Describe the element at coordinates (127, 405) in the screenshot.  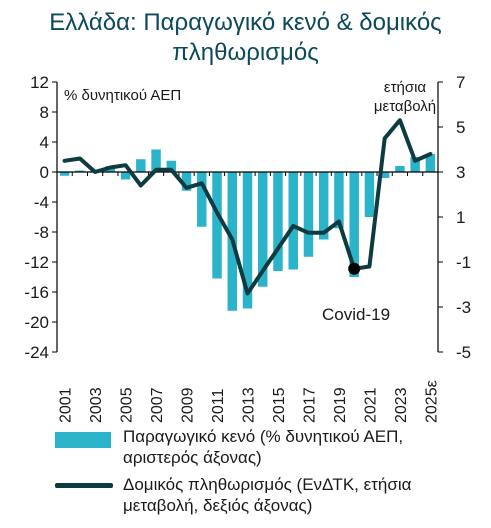
I see `x-tick-label: 2005` at that location.